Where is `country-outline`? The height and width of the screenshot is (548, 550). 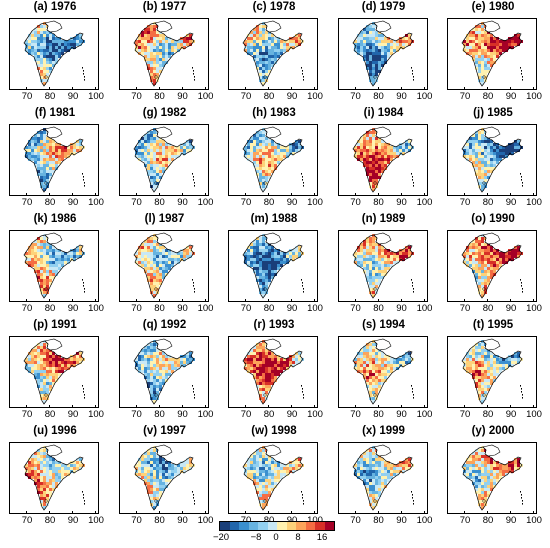 country-outline is located at coordinates (273, 372).